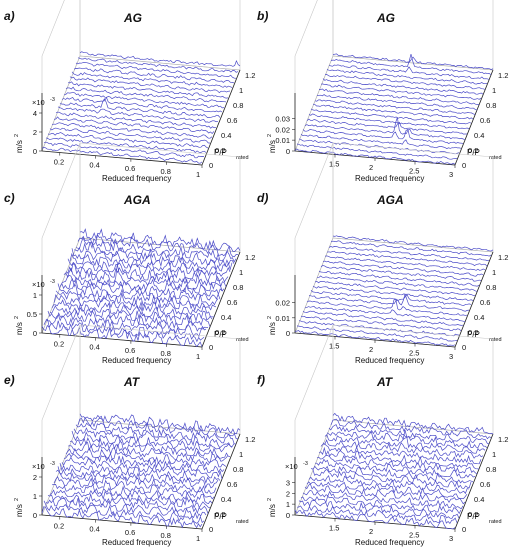  What do you see at coordinates (59, 526) in the screenshot?
I see `x-tick-label: 0.2` at bounding box center [59, 526].